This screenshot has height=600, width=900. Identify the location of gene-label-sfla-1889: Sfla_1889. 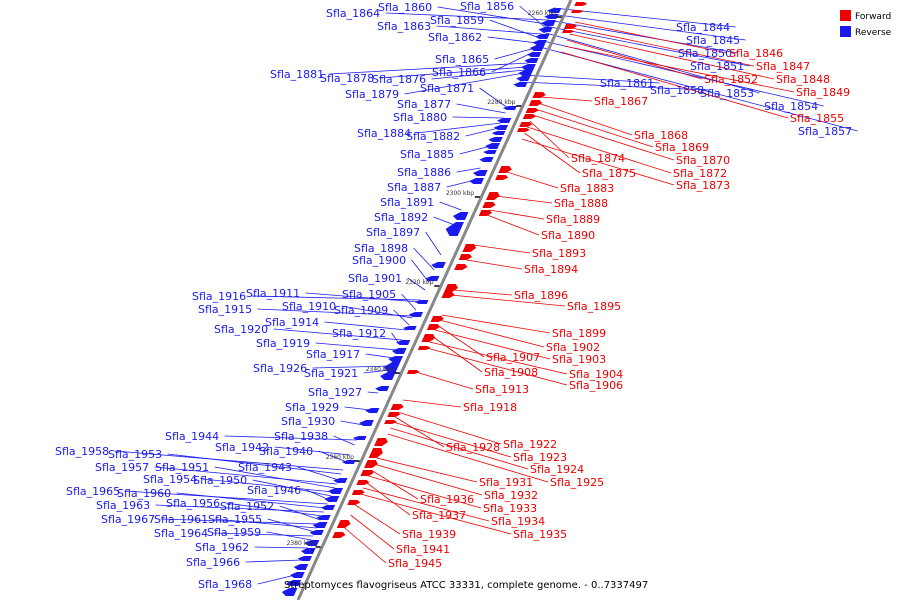
(573, 219).